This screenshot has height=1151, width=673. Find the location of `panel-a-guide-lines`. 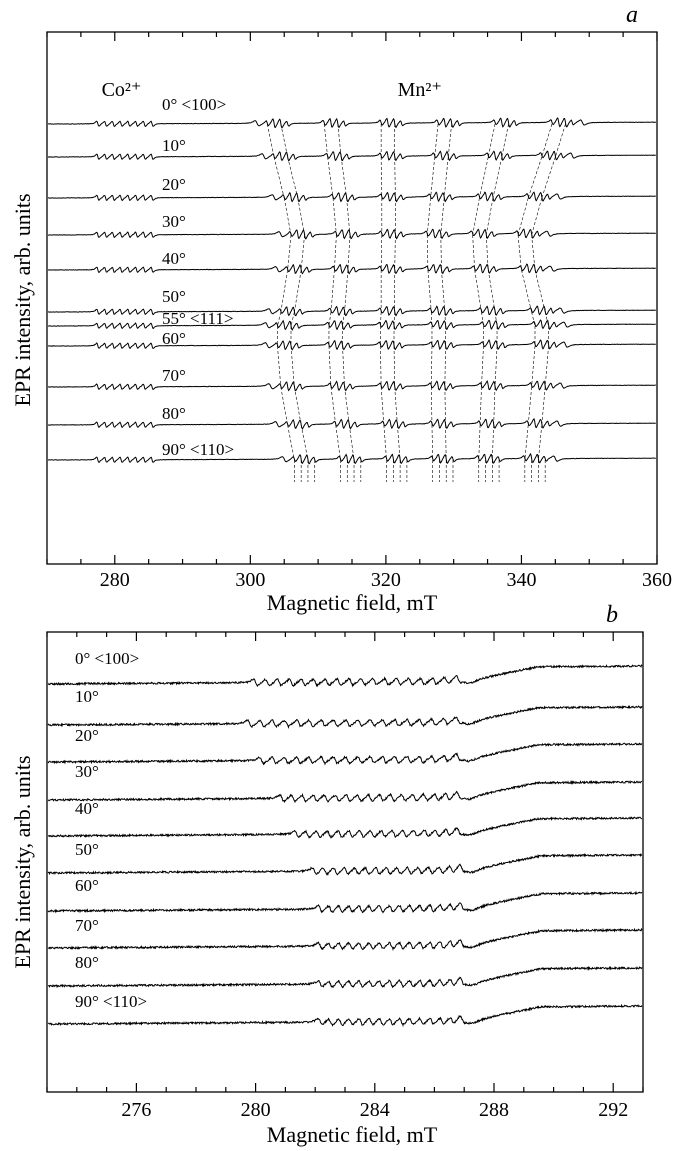

panel-a-guide-lines is located at coordinates (416, 302).